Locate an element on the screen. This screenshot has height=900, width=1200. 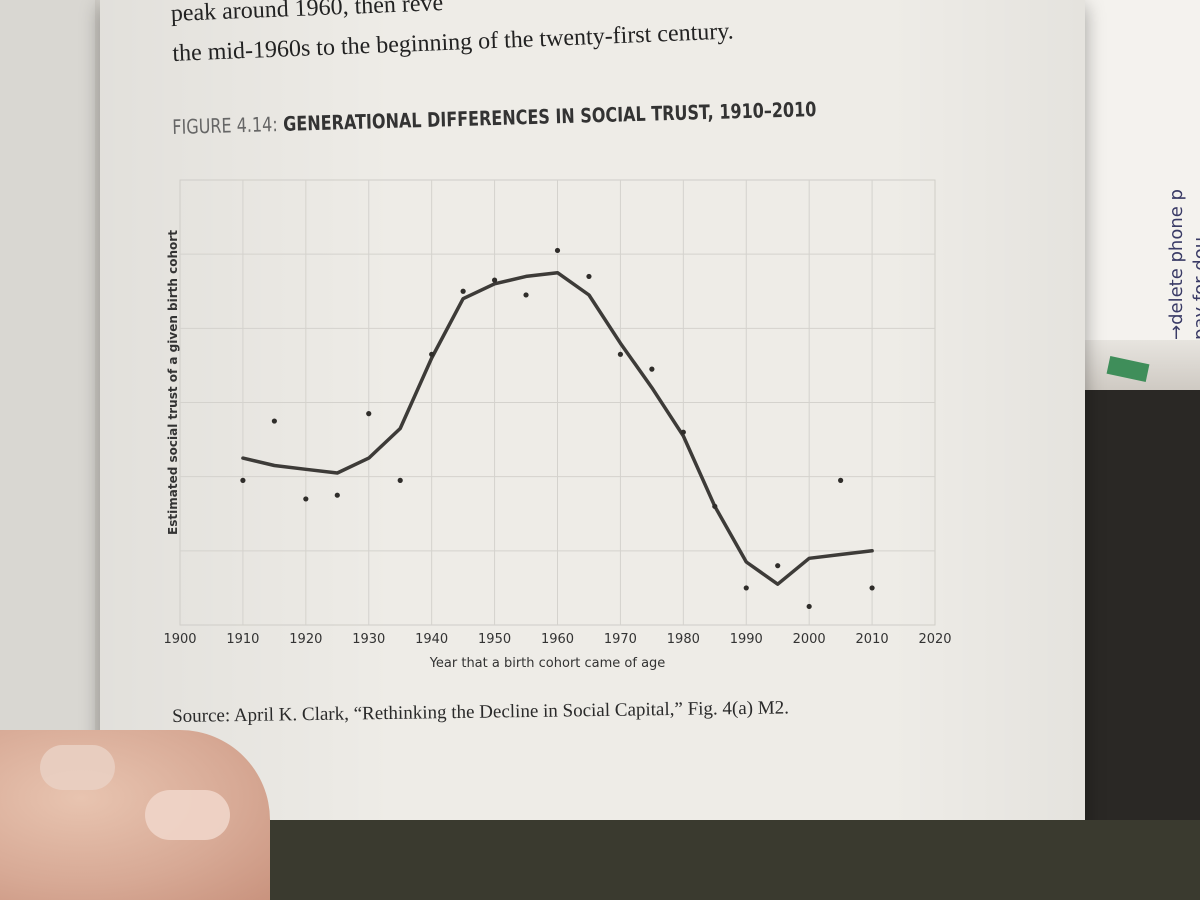
notepad-handwriting: →delete phone p pay for dou TO DO →MFIN is located at coordinates (1183, 264).